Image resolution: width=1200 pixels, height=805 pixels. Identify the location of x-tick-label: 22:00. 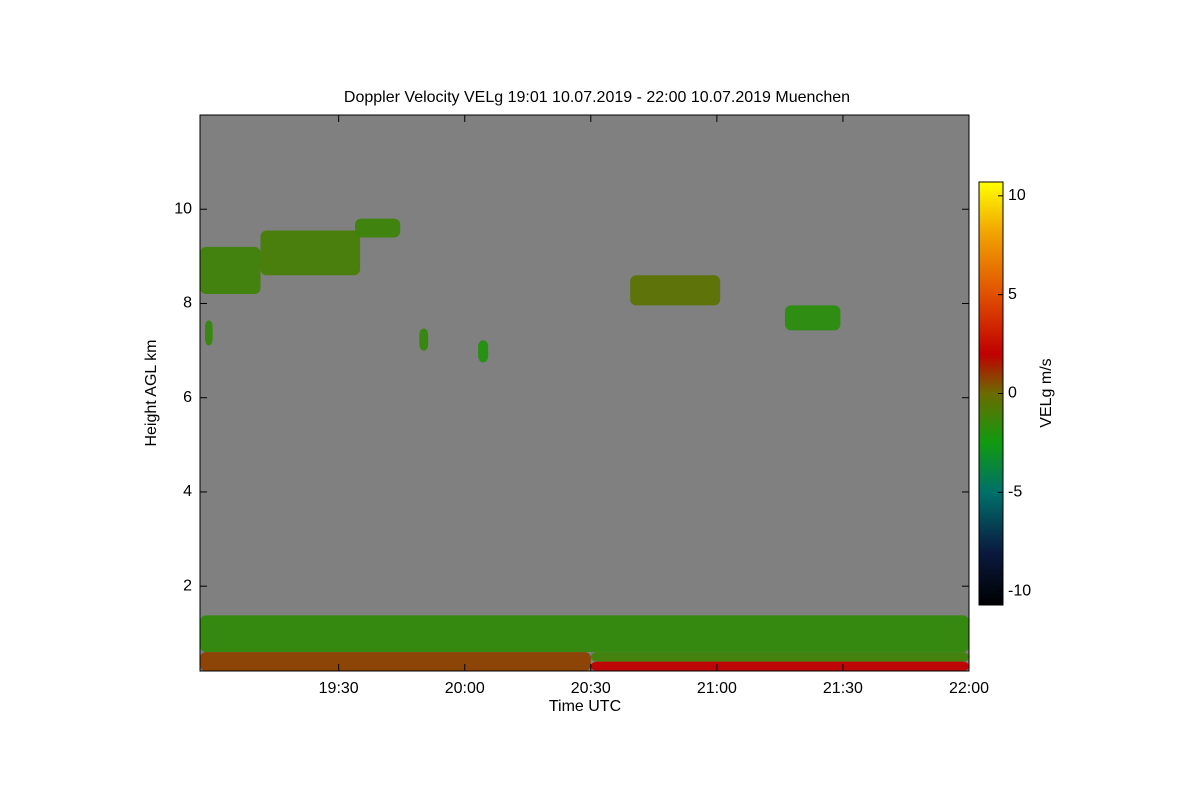
(969, 688).